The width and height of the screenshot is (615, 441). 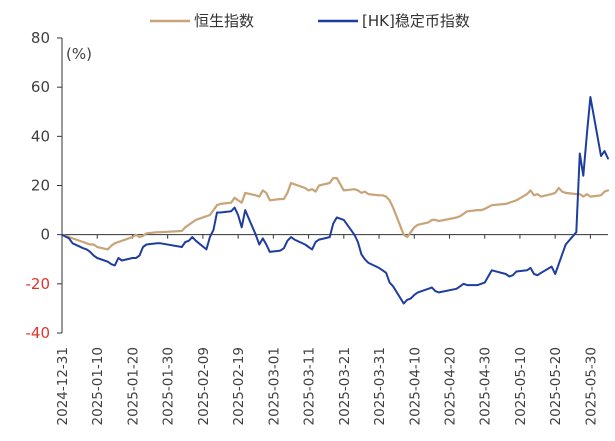 I want to click on x-tick-label: 2025-03-11, so click(x=310, y=386).